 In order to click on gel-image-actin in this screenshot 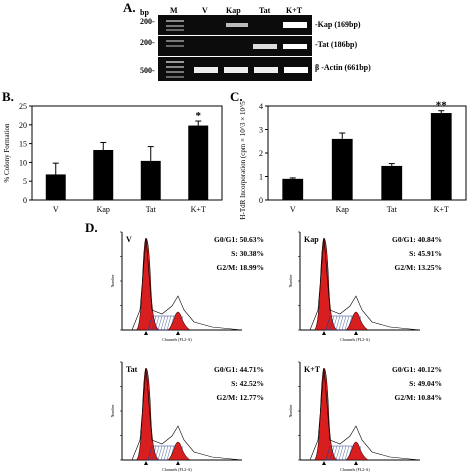, I will do `click(235, 69)`.